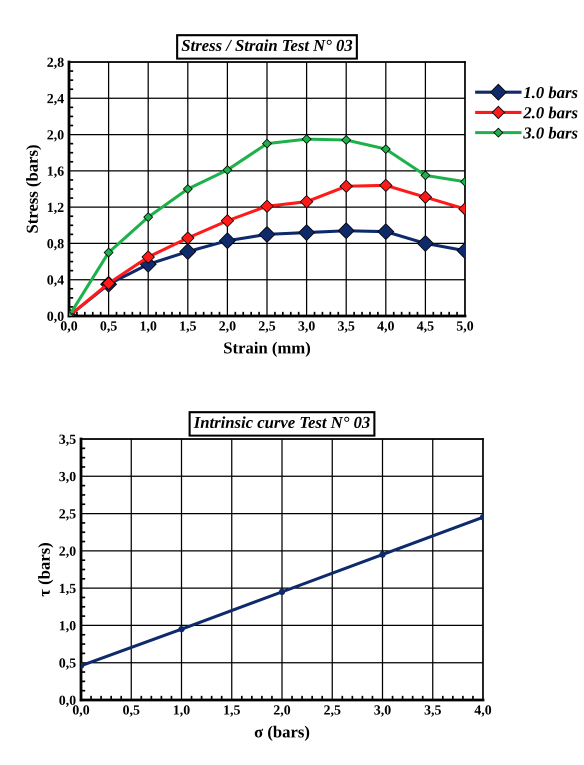 The height and width of the screenshot is (765, 584). Describe the element at coordinates (55, 244) in the screenshot. I see `y-tick-label: 0,8` at that location.